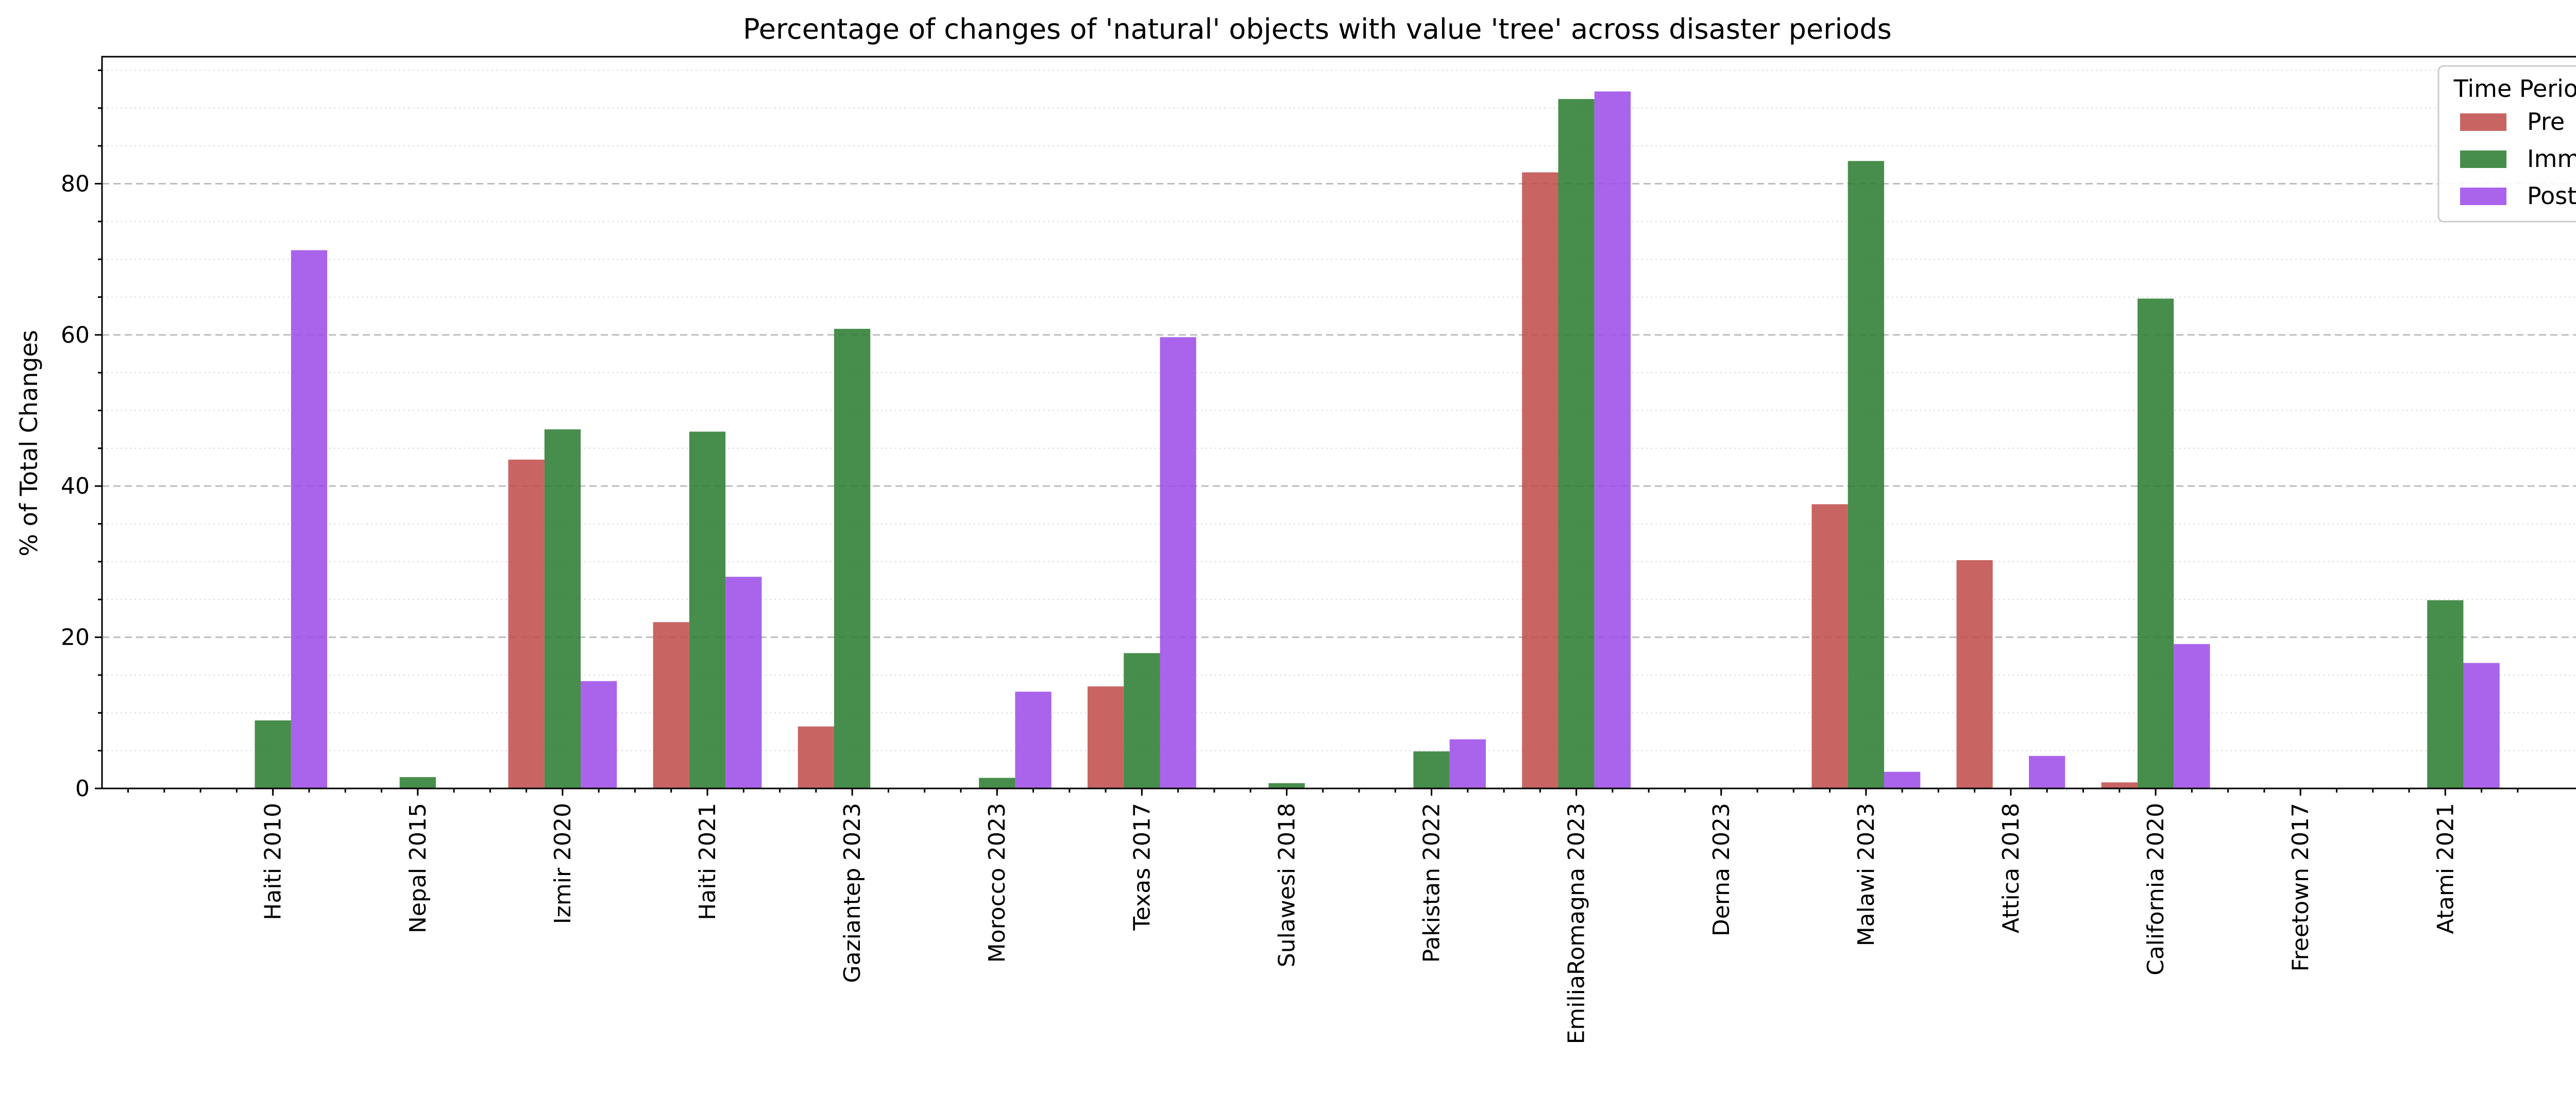 The image size is (2576, 1093). I want to click on y-axis-ticks: 0 20 40 60 80, so click(81, 435).